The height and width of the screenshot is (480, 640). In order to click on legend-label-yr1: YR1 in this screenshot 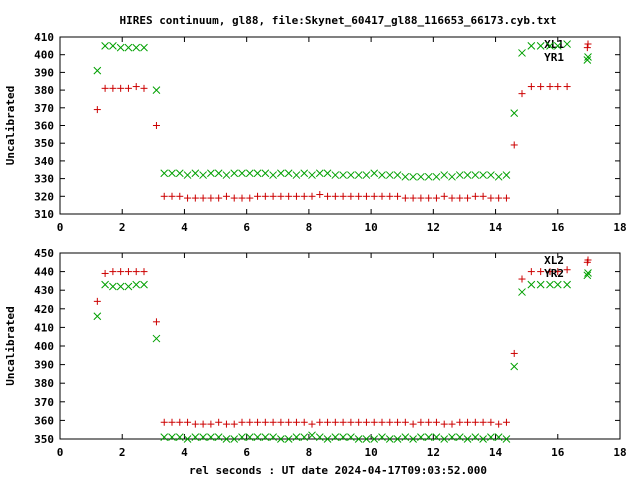, I will do `click(554, 57)`.